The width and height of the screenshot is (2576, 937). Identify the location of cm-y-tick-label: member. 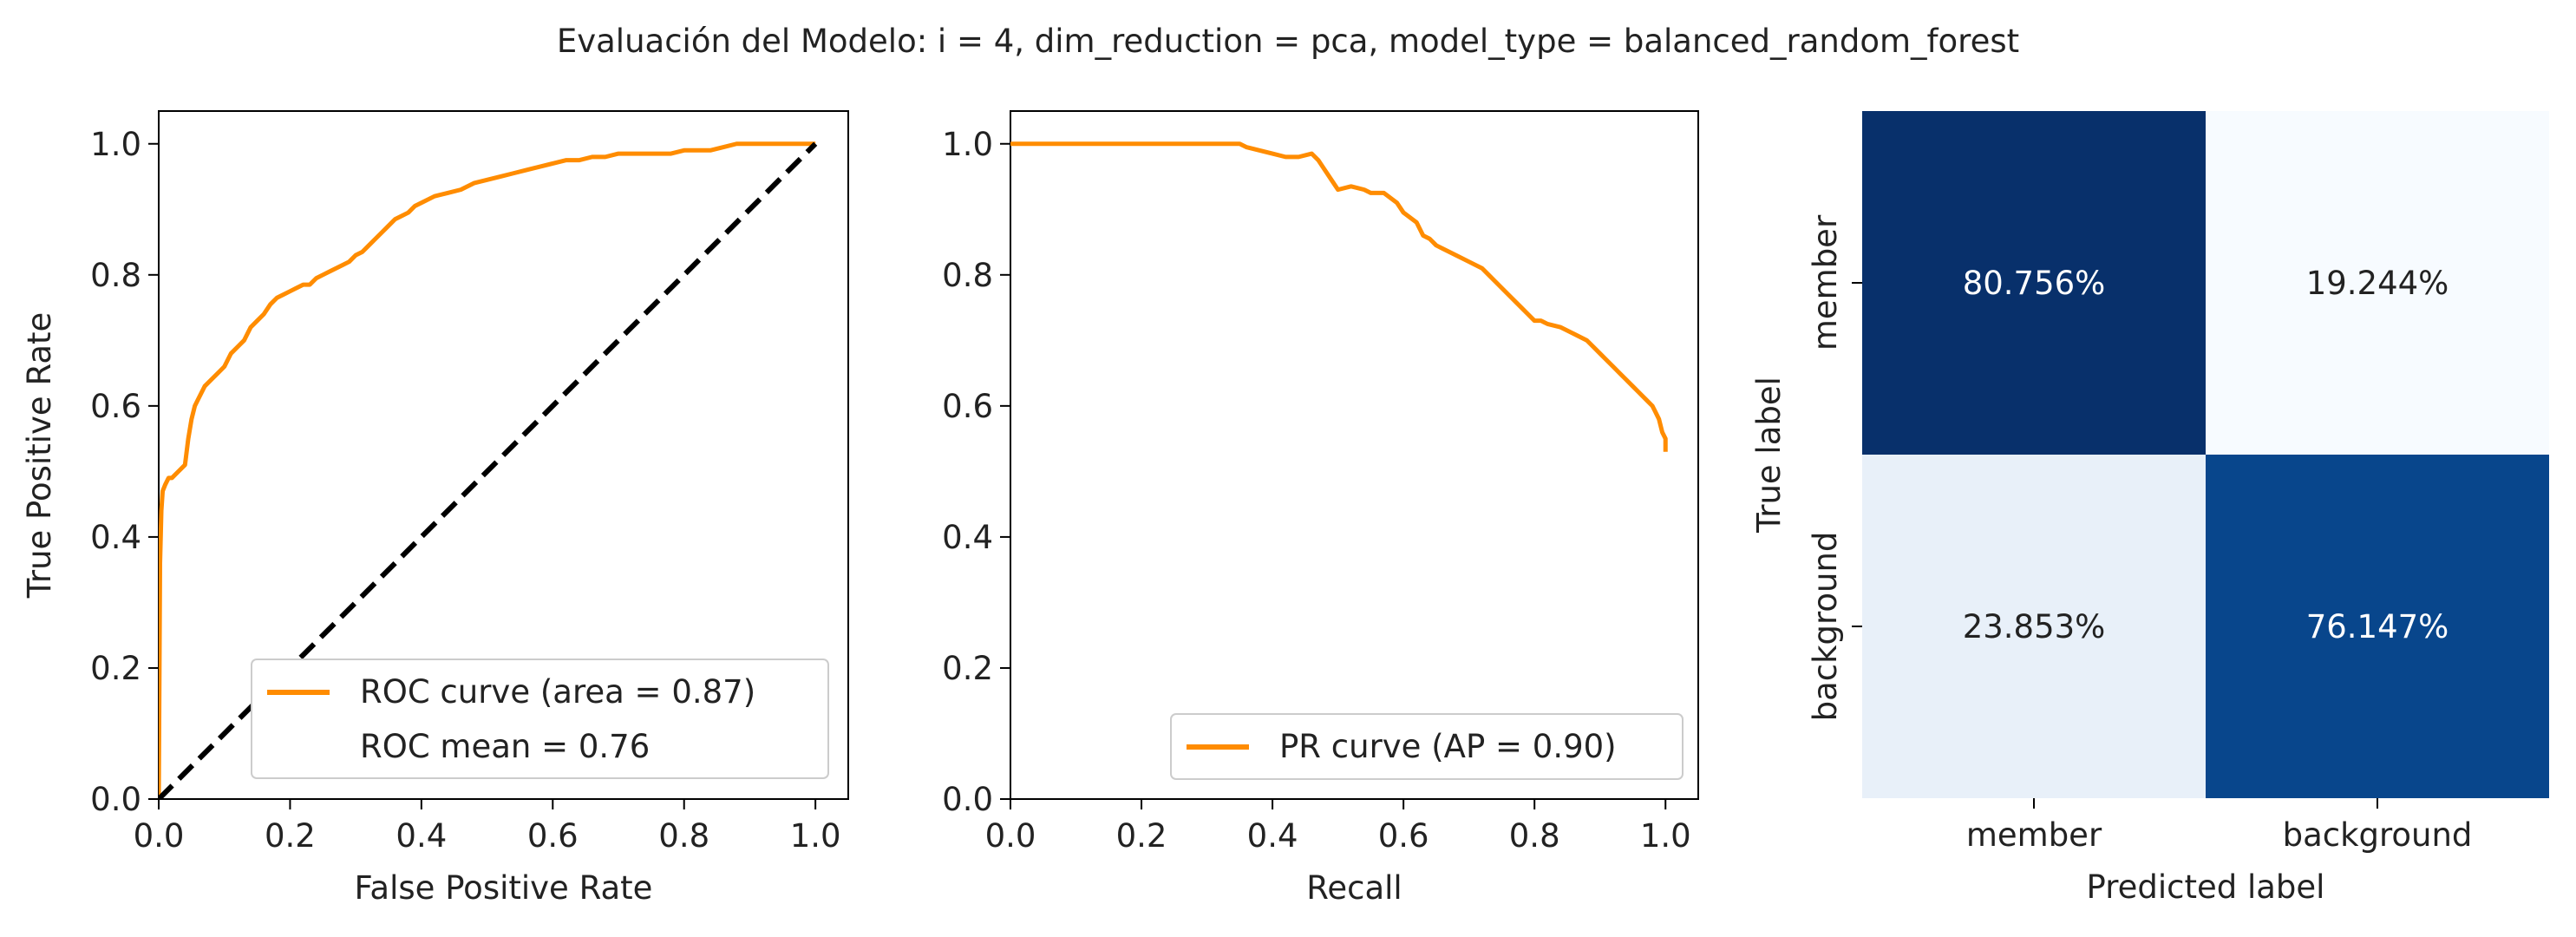
(1825, 282).